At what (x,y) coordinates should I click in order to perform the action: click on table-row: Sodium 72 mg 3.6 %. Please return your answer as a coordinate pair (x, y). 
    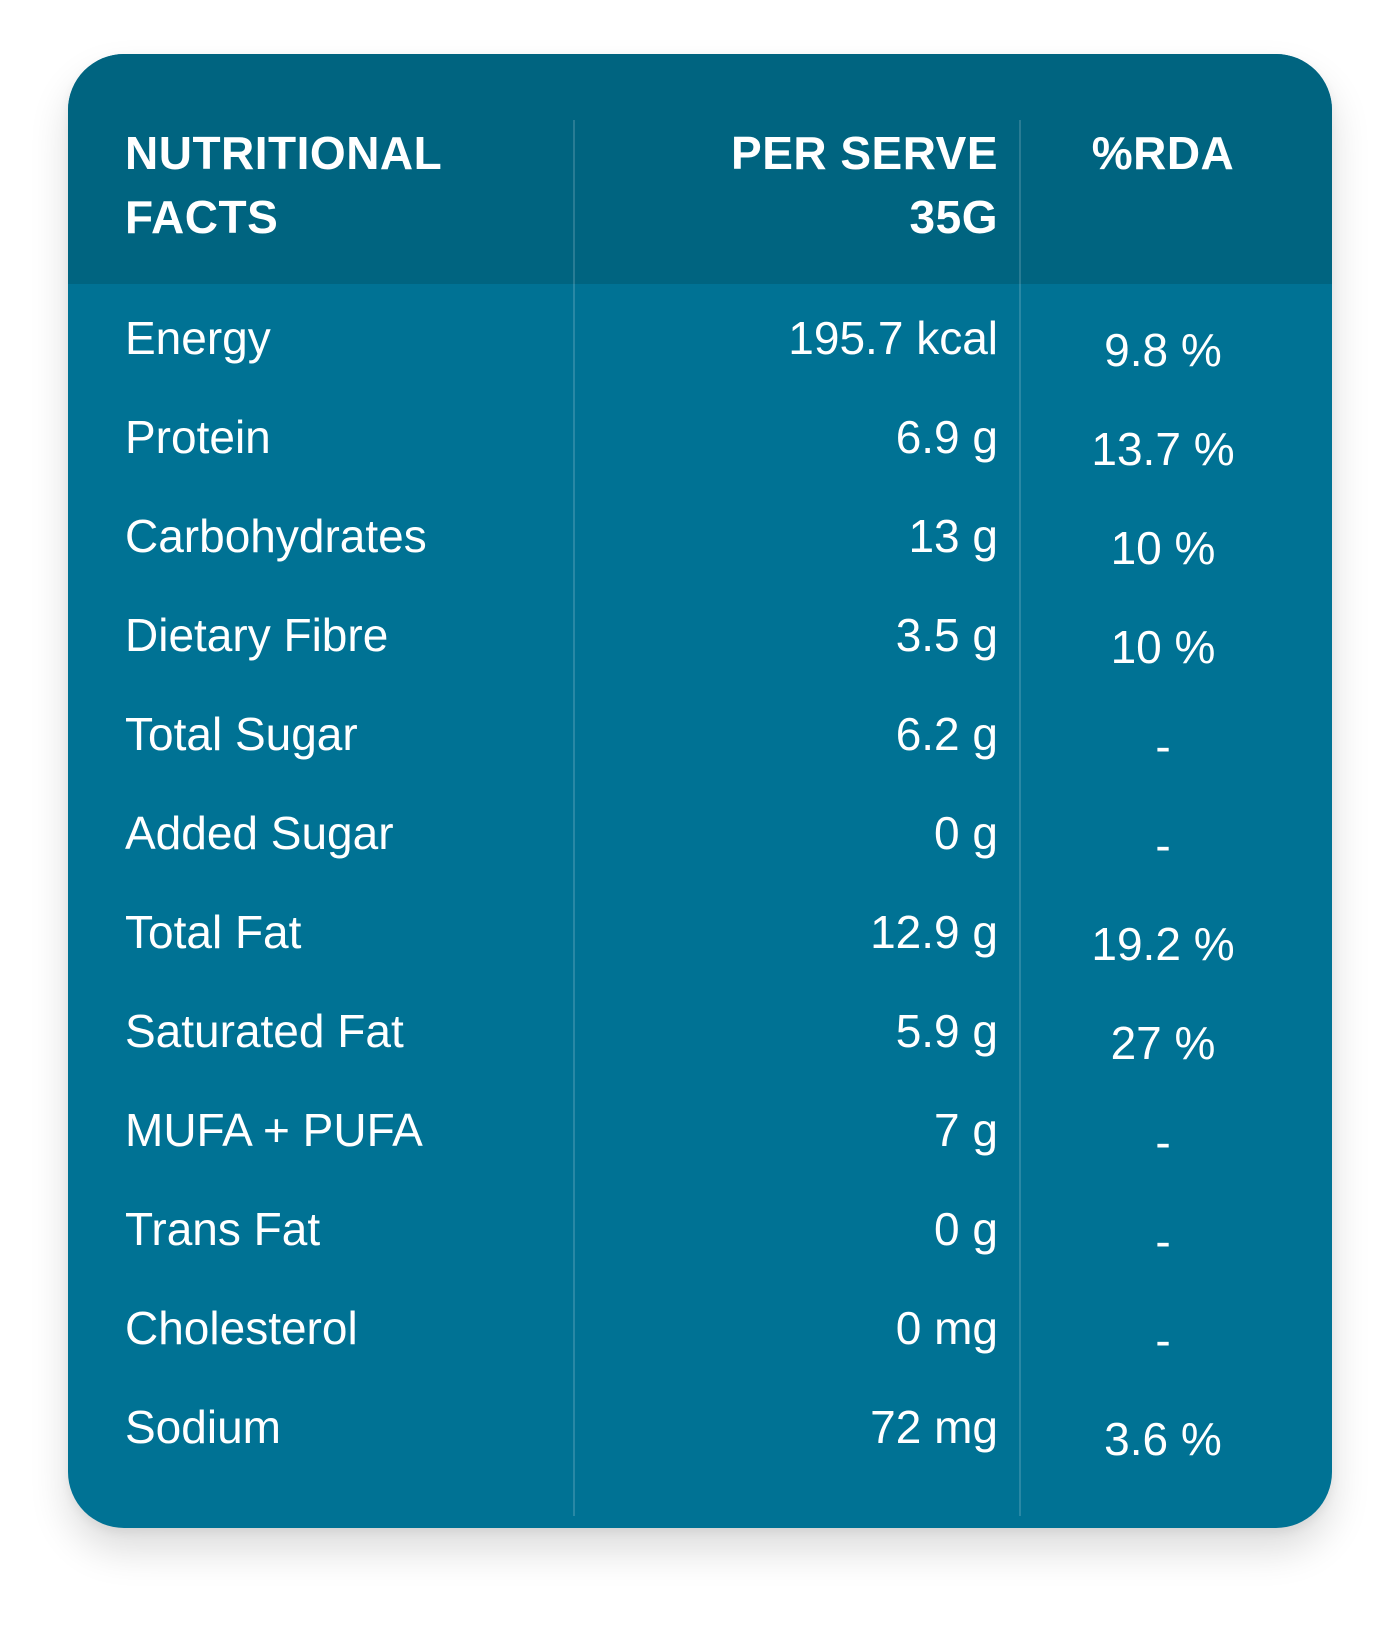
    Looking at the image, I should click on (700, 1427).